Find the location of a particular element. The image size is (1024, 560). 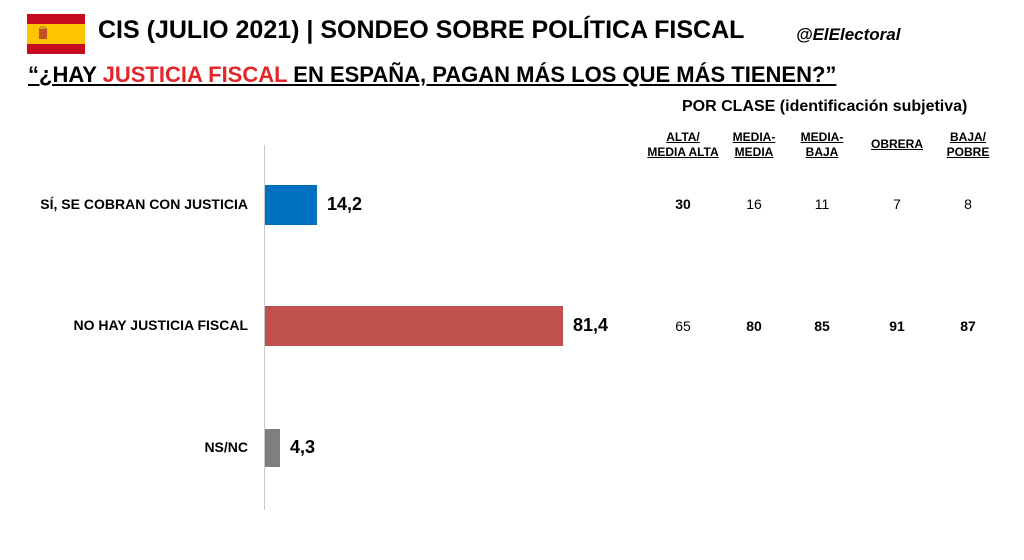

bar-value-label: 4,3 is located at coordinates (303, 447).